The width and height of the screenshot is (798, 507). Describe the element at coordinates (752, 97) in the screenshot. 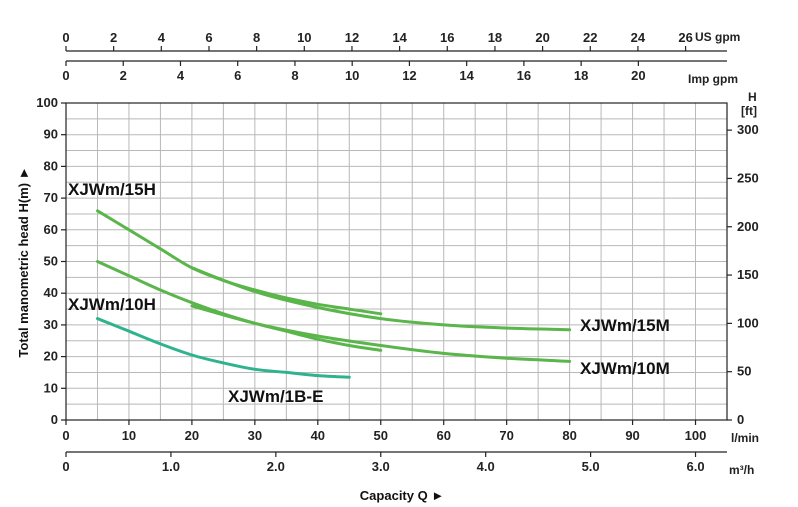

I see `unit-feet-top: H` at that location.